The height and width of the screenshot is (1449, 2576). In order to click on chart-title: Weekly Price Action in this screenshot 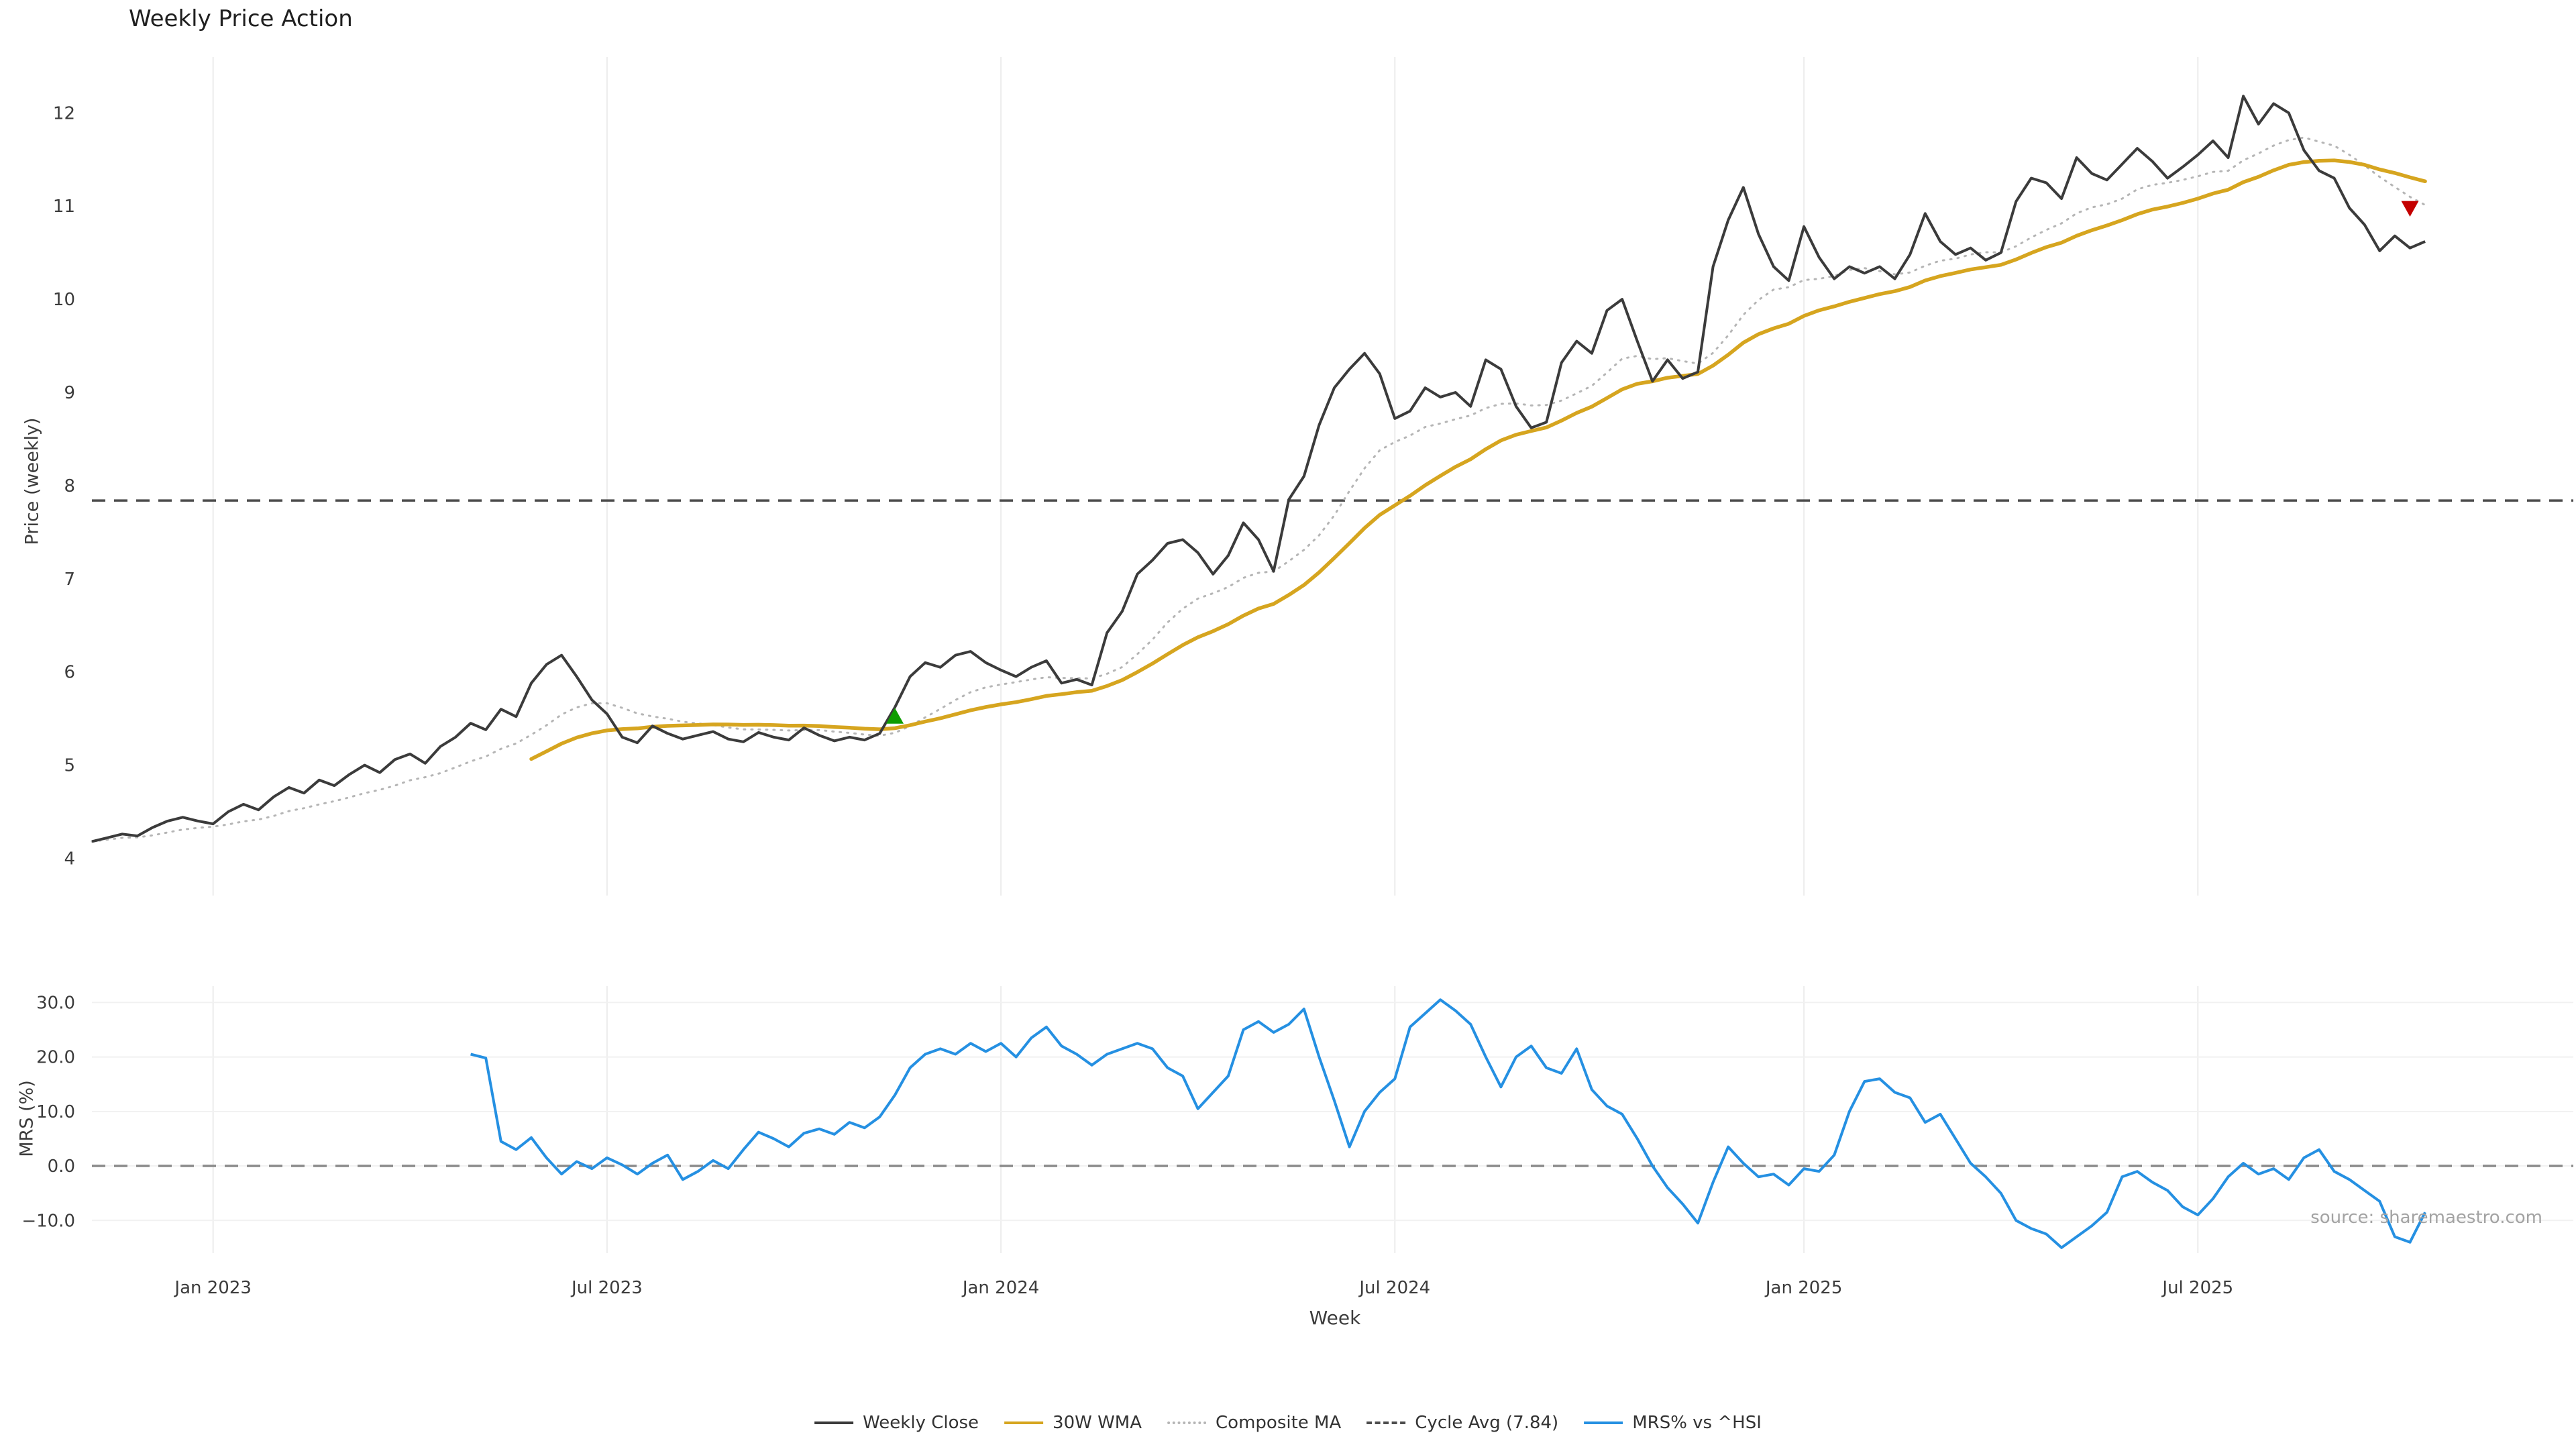, I will do `click(241, 18)`.